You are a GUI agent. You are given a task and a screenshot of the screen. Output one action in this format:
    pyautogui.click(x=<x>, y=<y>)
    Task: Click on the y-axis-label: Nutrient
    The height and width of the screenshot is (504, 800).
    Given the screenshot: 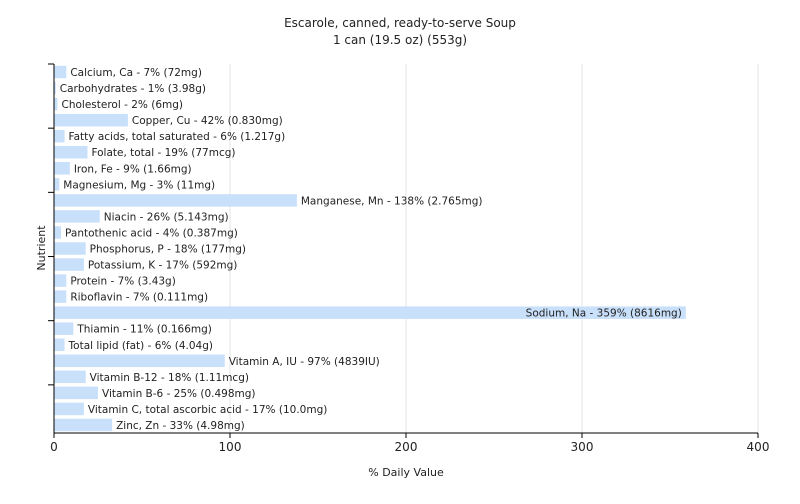 What is the action you would take?
    pyautogui.click(x=41, y=248)
    